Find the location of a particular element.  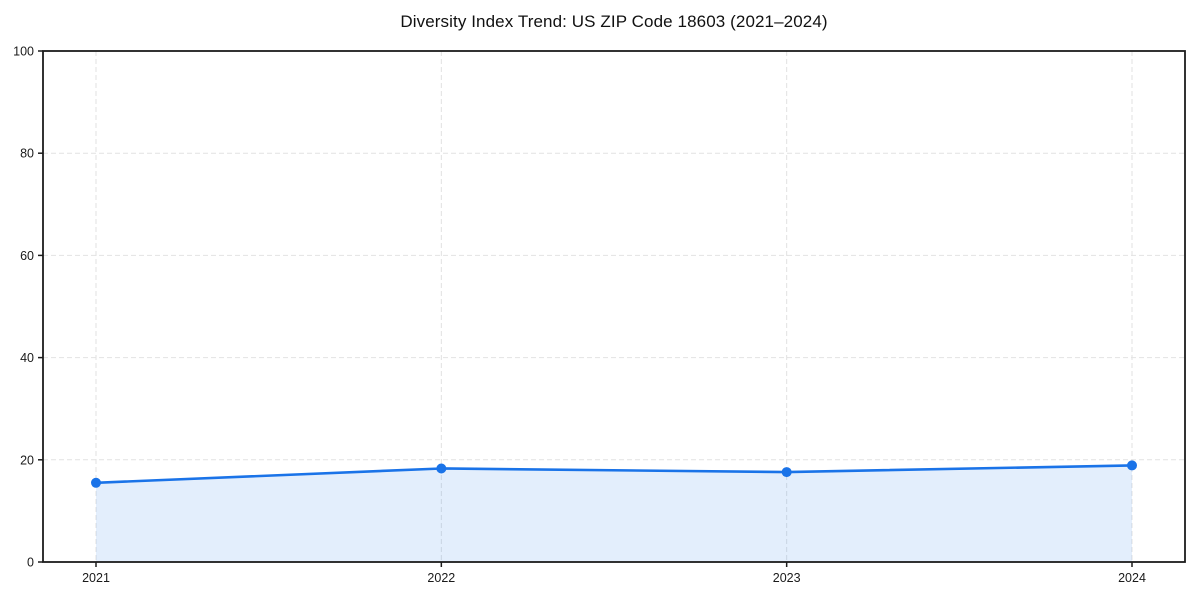

data-point-2023 is located at coordinates (786, 472).